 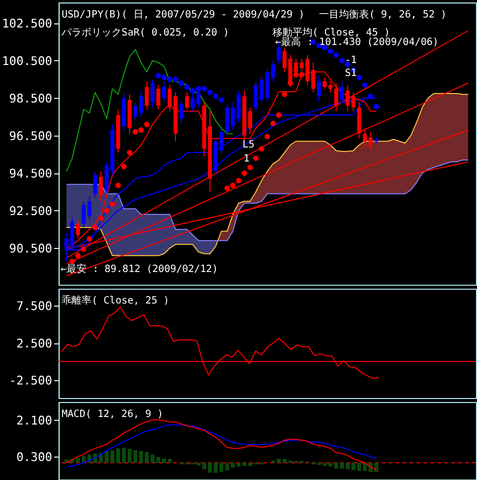 I want to click on y-tick-label: 96.500, so click(x=30, y=136).